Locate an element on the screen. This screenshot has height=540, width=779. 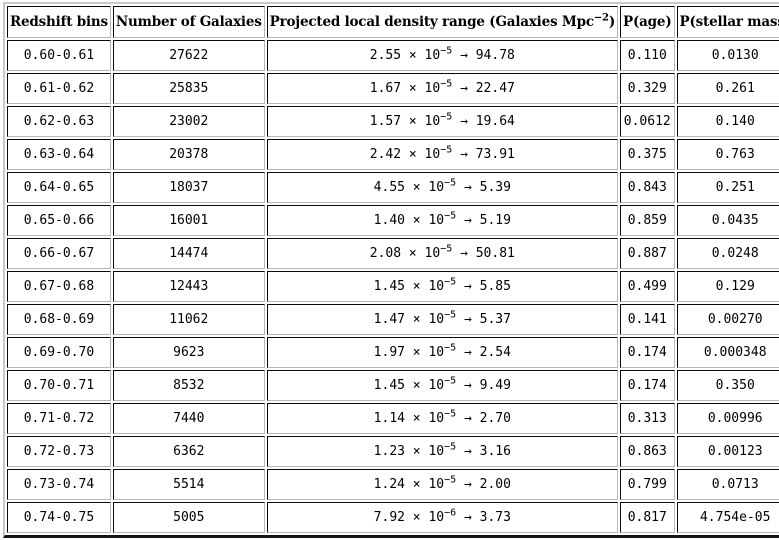
header-density-exponent: −2 is located at coordinates (601, 18).